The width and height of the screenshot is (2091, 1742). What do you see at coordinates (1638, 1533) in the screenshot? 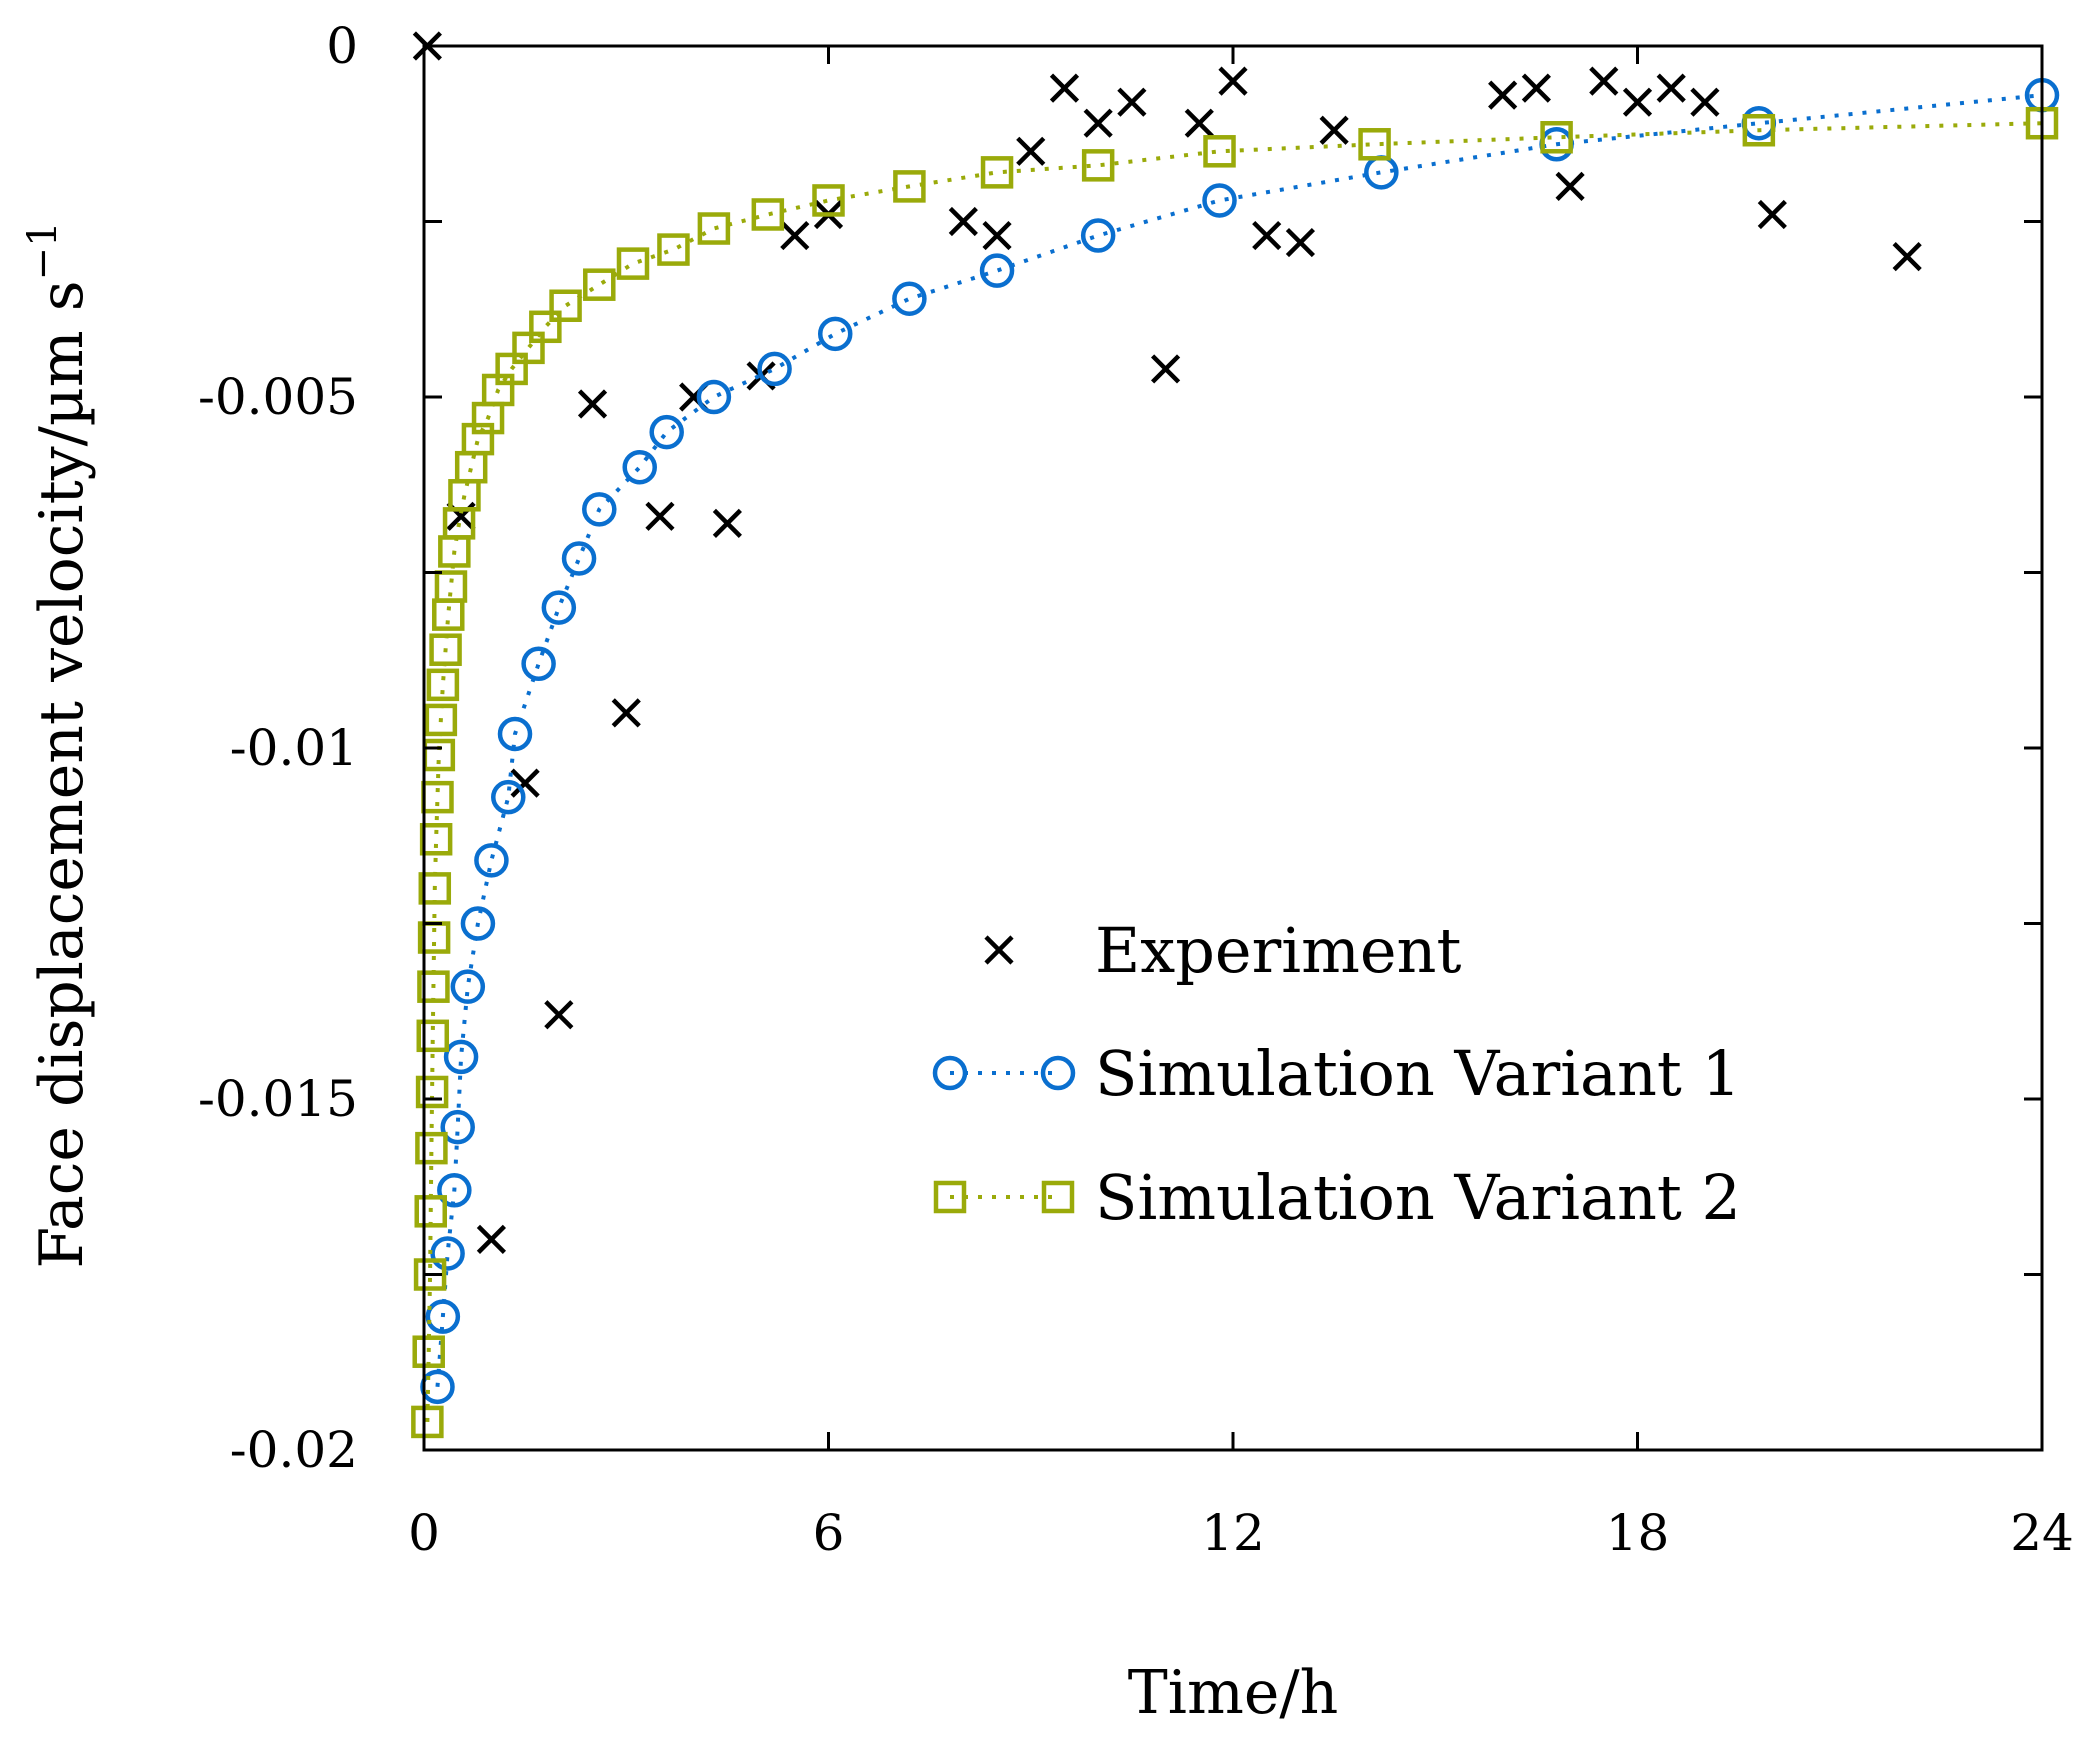
I see `x-tick-label: 18` at bounding box center [1638, 1533].